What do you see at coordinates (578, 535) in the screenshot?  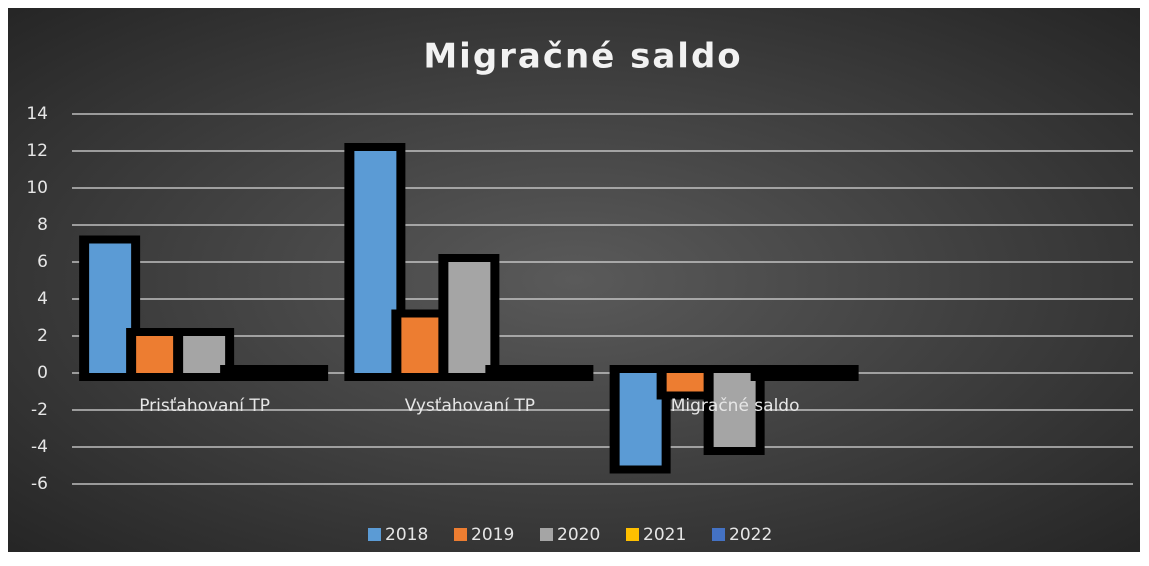 I see `legend-label: 2020` at bounding box center [578, 535].